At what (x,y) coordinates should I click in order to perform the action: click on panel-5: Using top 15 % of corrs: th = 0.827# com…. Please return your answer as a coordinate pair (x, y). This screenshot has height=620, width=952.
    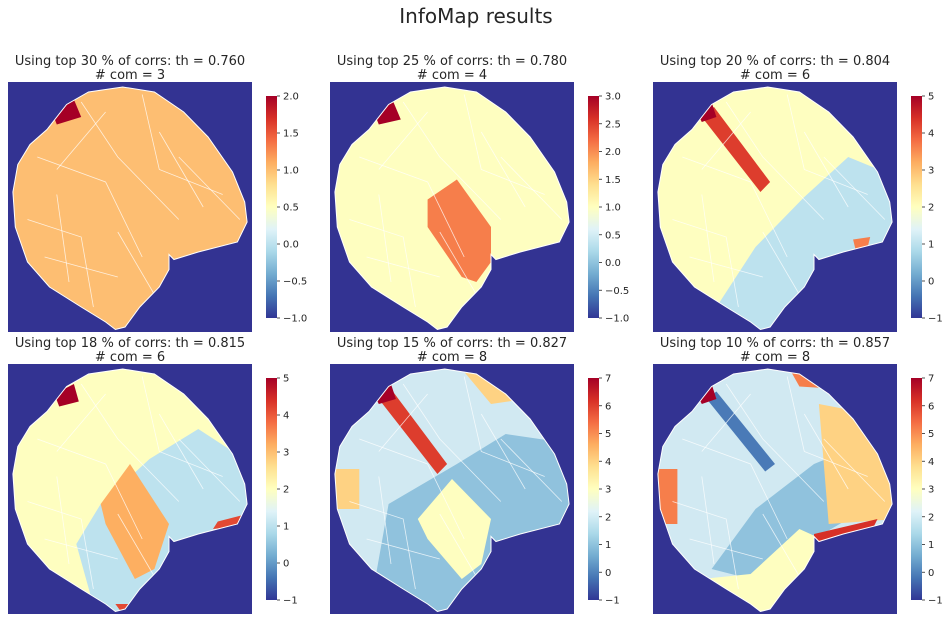
    Looking at the image, I should click on (475, 475).